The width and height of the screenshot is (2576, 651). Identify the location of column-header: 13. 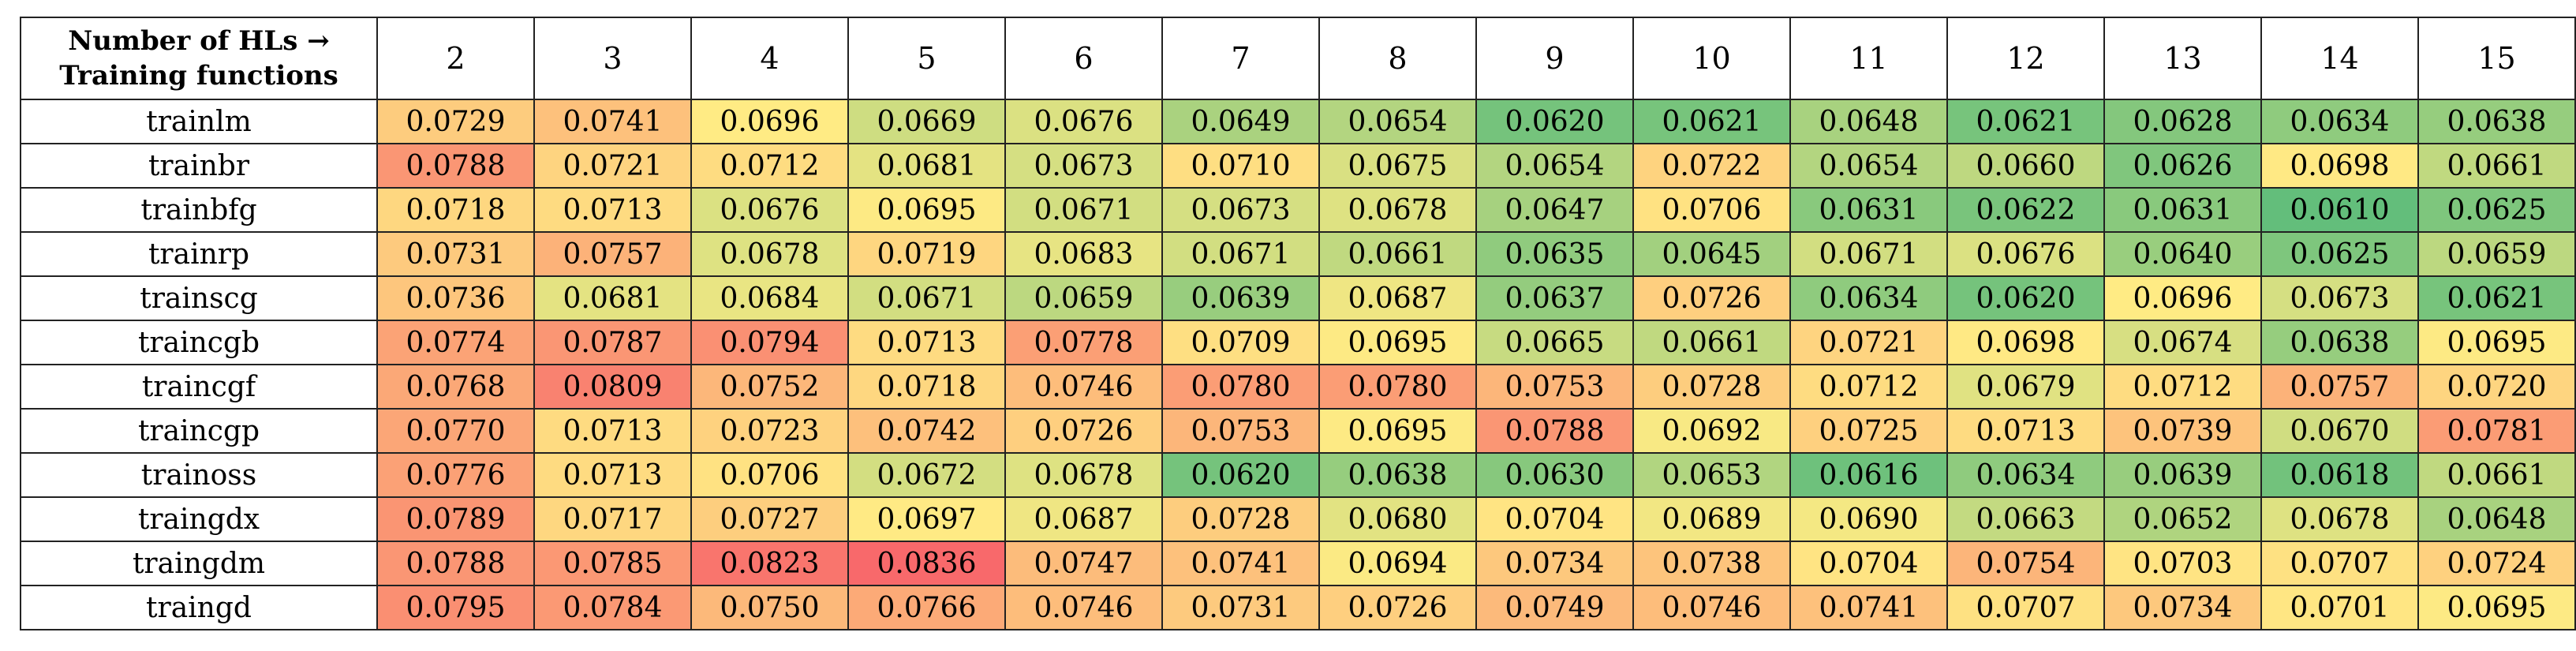
(2182, 58).